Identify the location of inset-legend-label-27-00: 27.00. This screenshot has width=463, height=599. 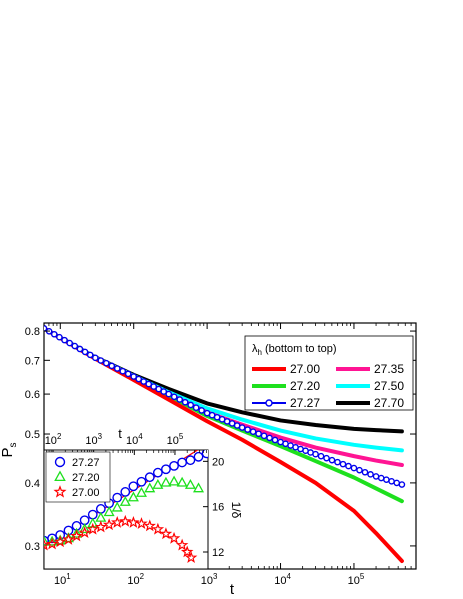
(86, 493).